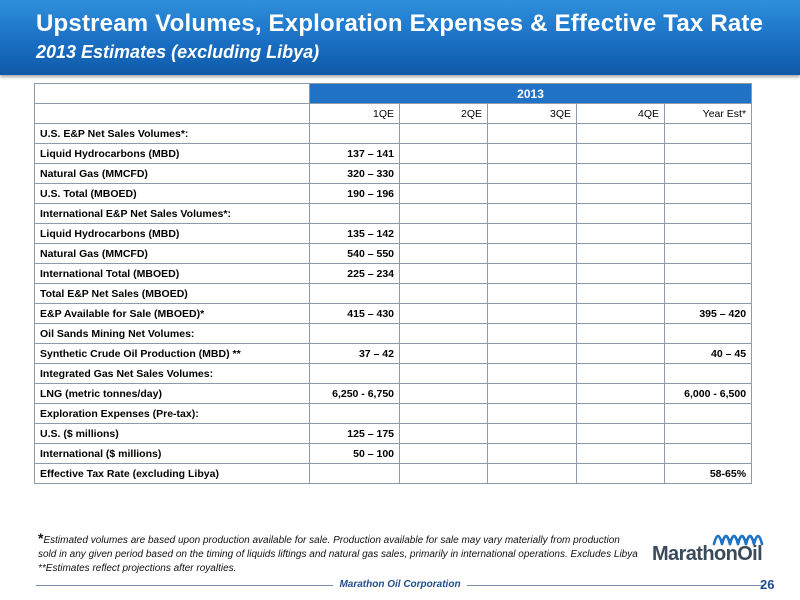  What do you see at coordinates (393, 153) in the screenshot?
I see `table-row: Liquid Hydrocarbons (MBD) 137 – 141` at bounding box center [393, 153].